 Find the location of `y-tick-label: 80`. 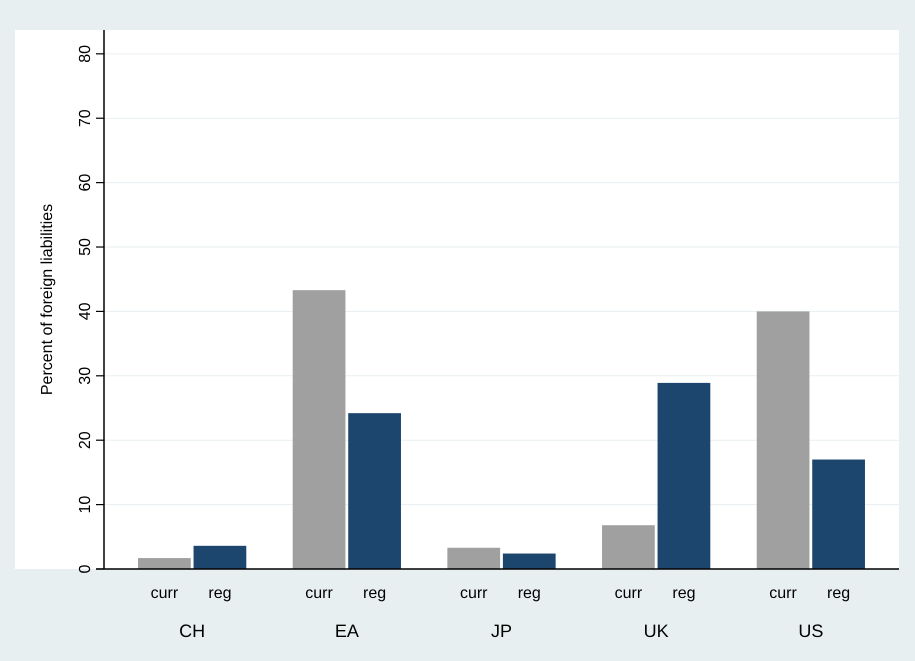

y-tick-label: 80 is located at coordinates (85, 53).